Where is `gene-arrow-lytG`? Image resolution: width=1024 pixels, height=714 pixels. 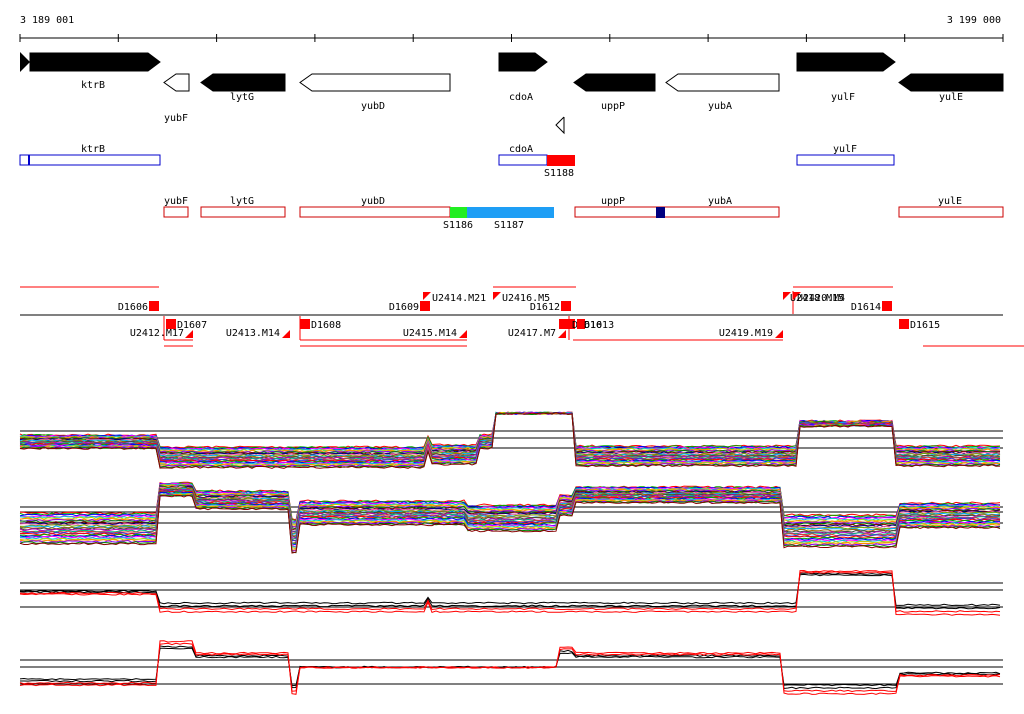 gene-arrow-lytG is located at coordinates (243, 82).